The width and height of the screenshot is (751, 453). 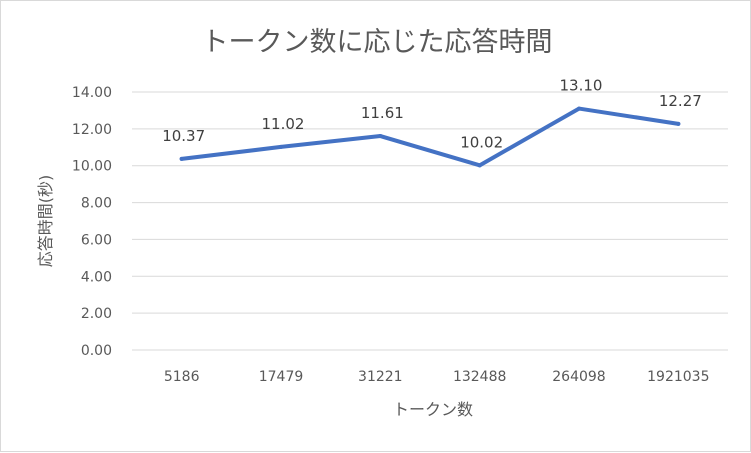 What do you see at coordinates (678, 377) in the screenshot?
I see `x-tick-label: 1921035` at bounding box center [678, 377].